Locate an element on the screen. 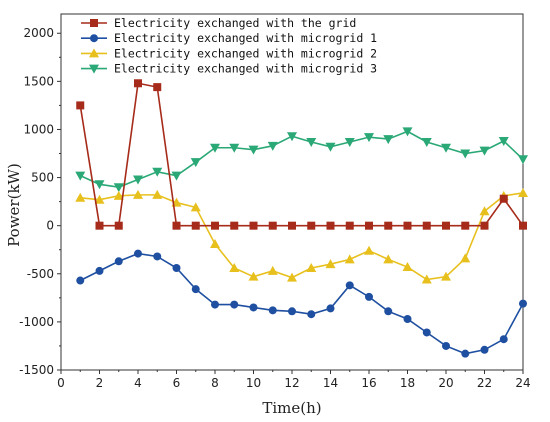 This screenshot has width=550, height=422. x-tick-label: 20 is located at coordinates (445, 383).